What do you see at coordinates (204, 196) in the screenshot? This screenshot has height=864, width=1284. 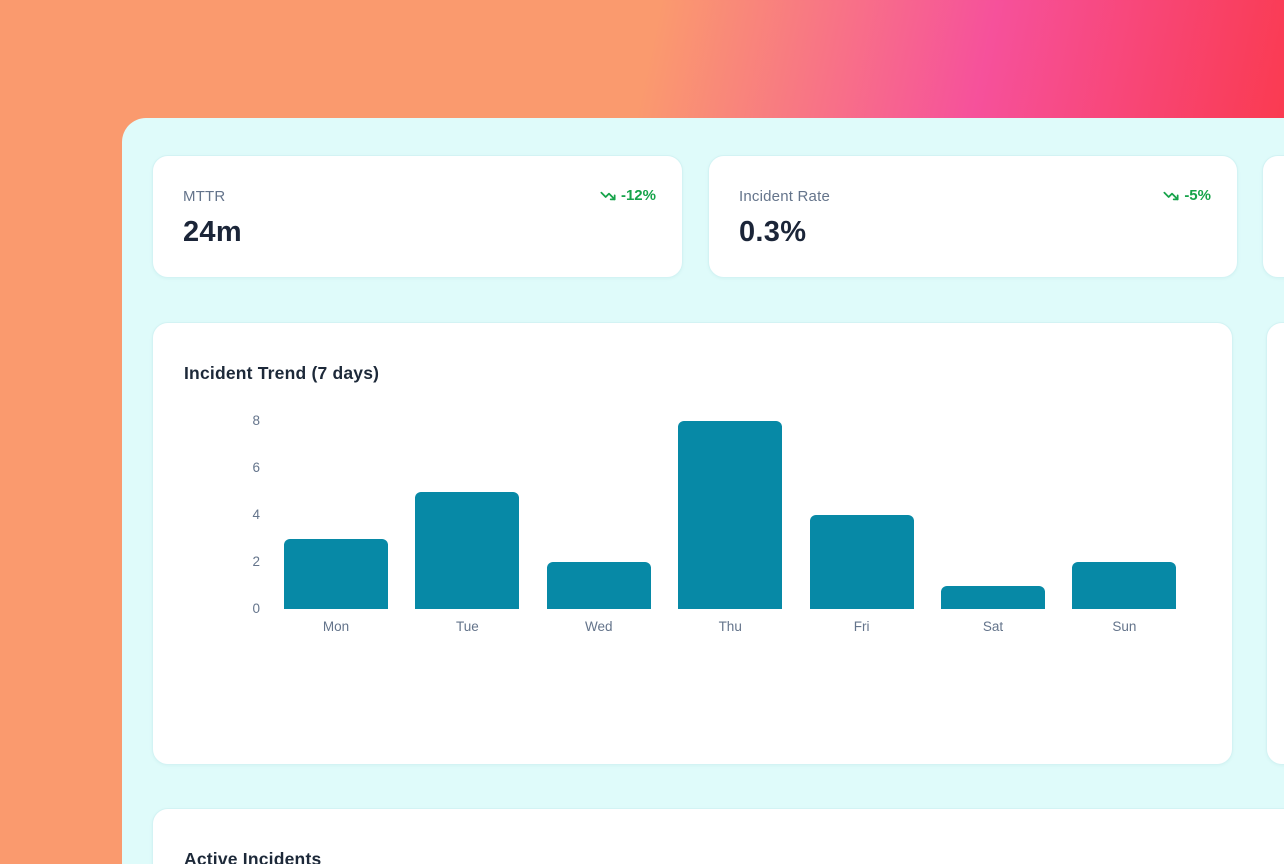 I see `stat-label: MTTR` at bounding box center [204, 196].